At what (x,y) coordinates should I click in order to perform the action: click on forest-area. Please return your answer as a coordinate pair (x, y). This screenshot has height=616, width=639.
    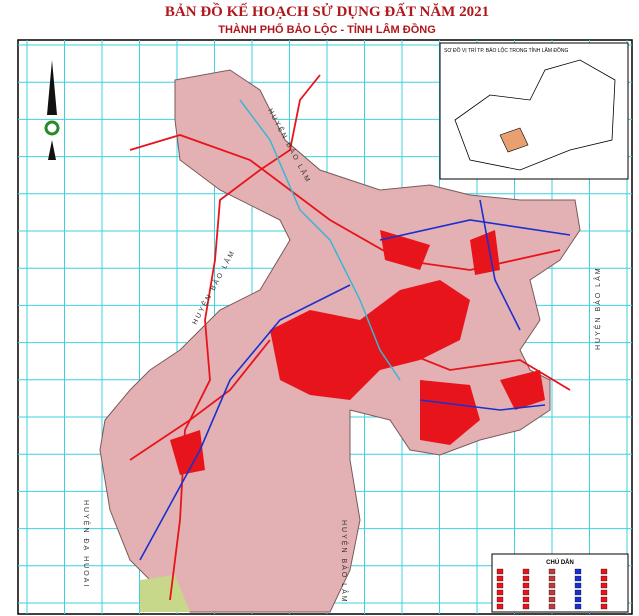
    Looking at the image, I should click on (165, 593).